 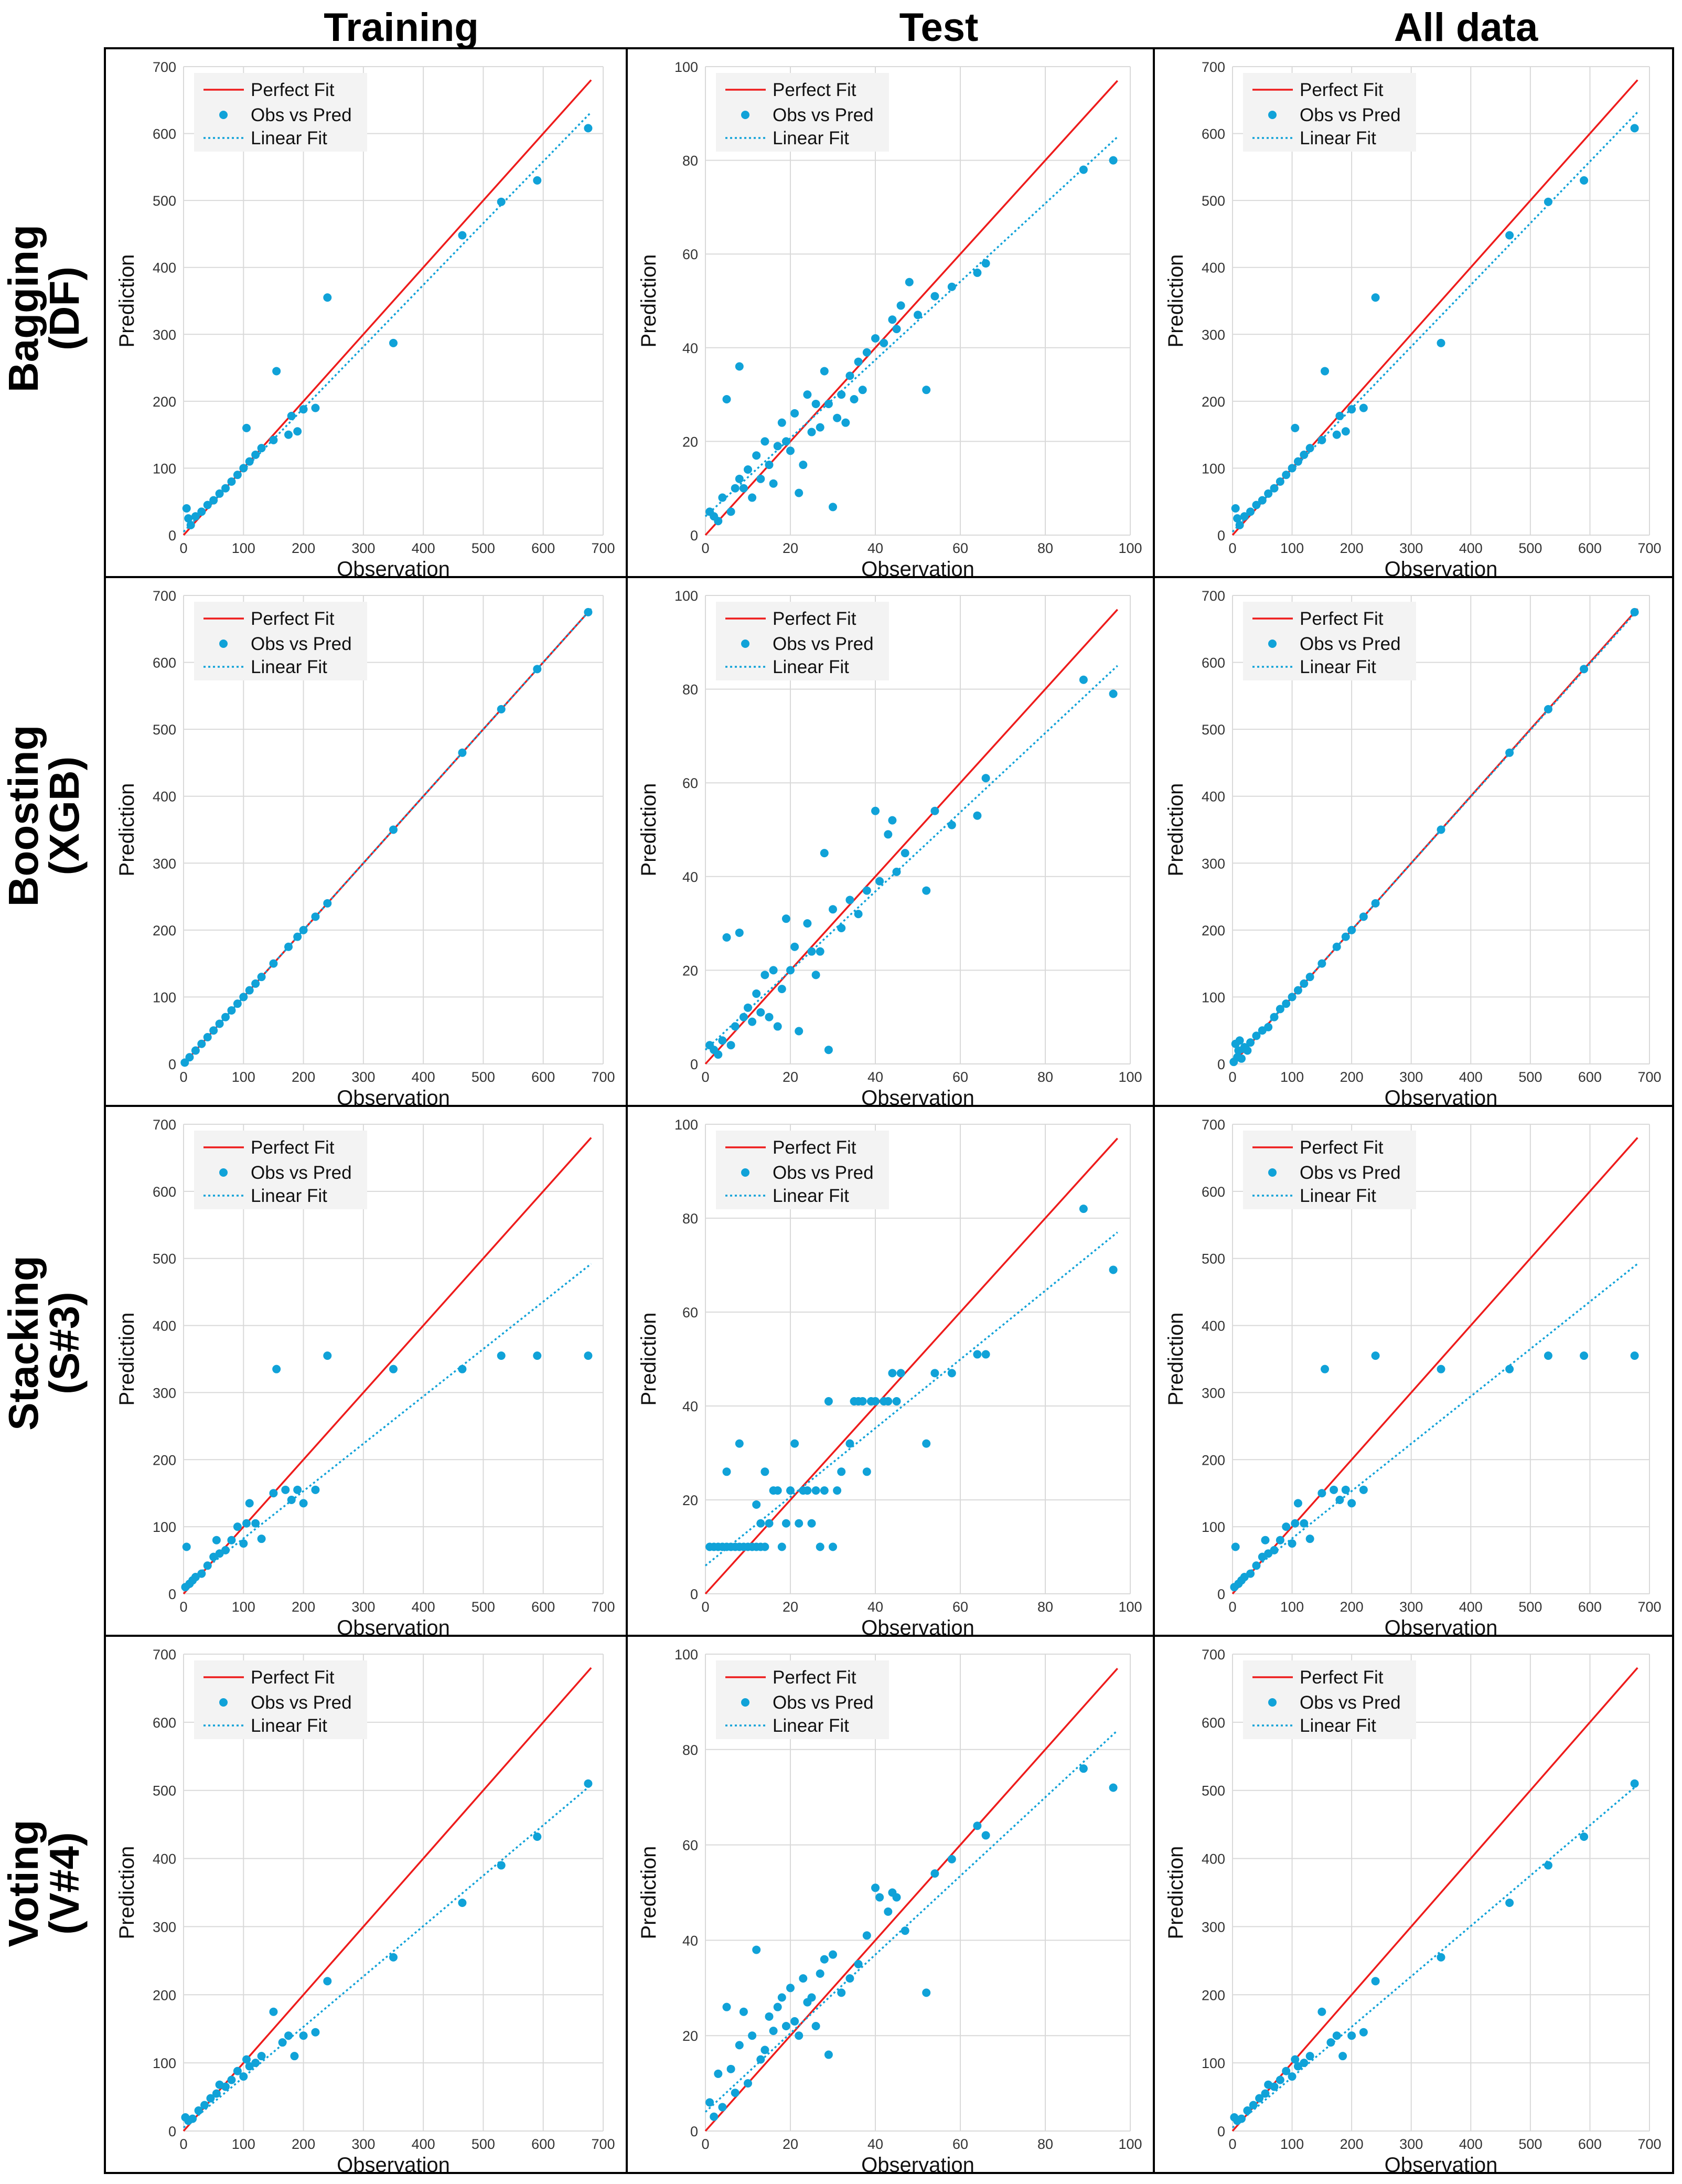 What do you see at coordinates (64, 308) in the screenshot?
I see `row-title-line2: (DF)` at bounding box center [64, 308].